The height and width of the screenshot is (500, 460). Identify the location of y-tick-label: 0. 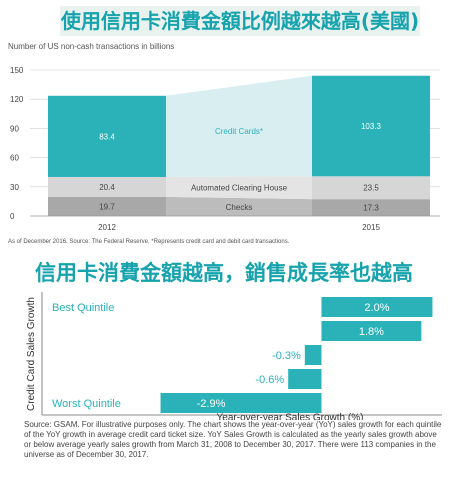
(12, 216).